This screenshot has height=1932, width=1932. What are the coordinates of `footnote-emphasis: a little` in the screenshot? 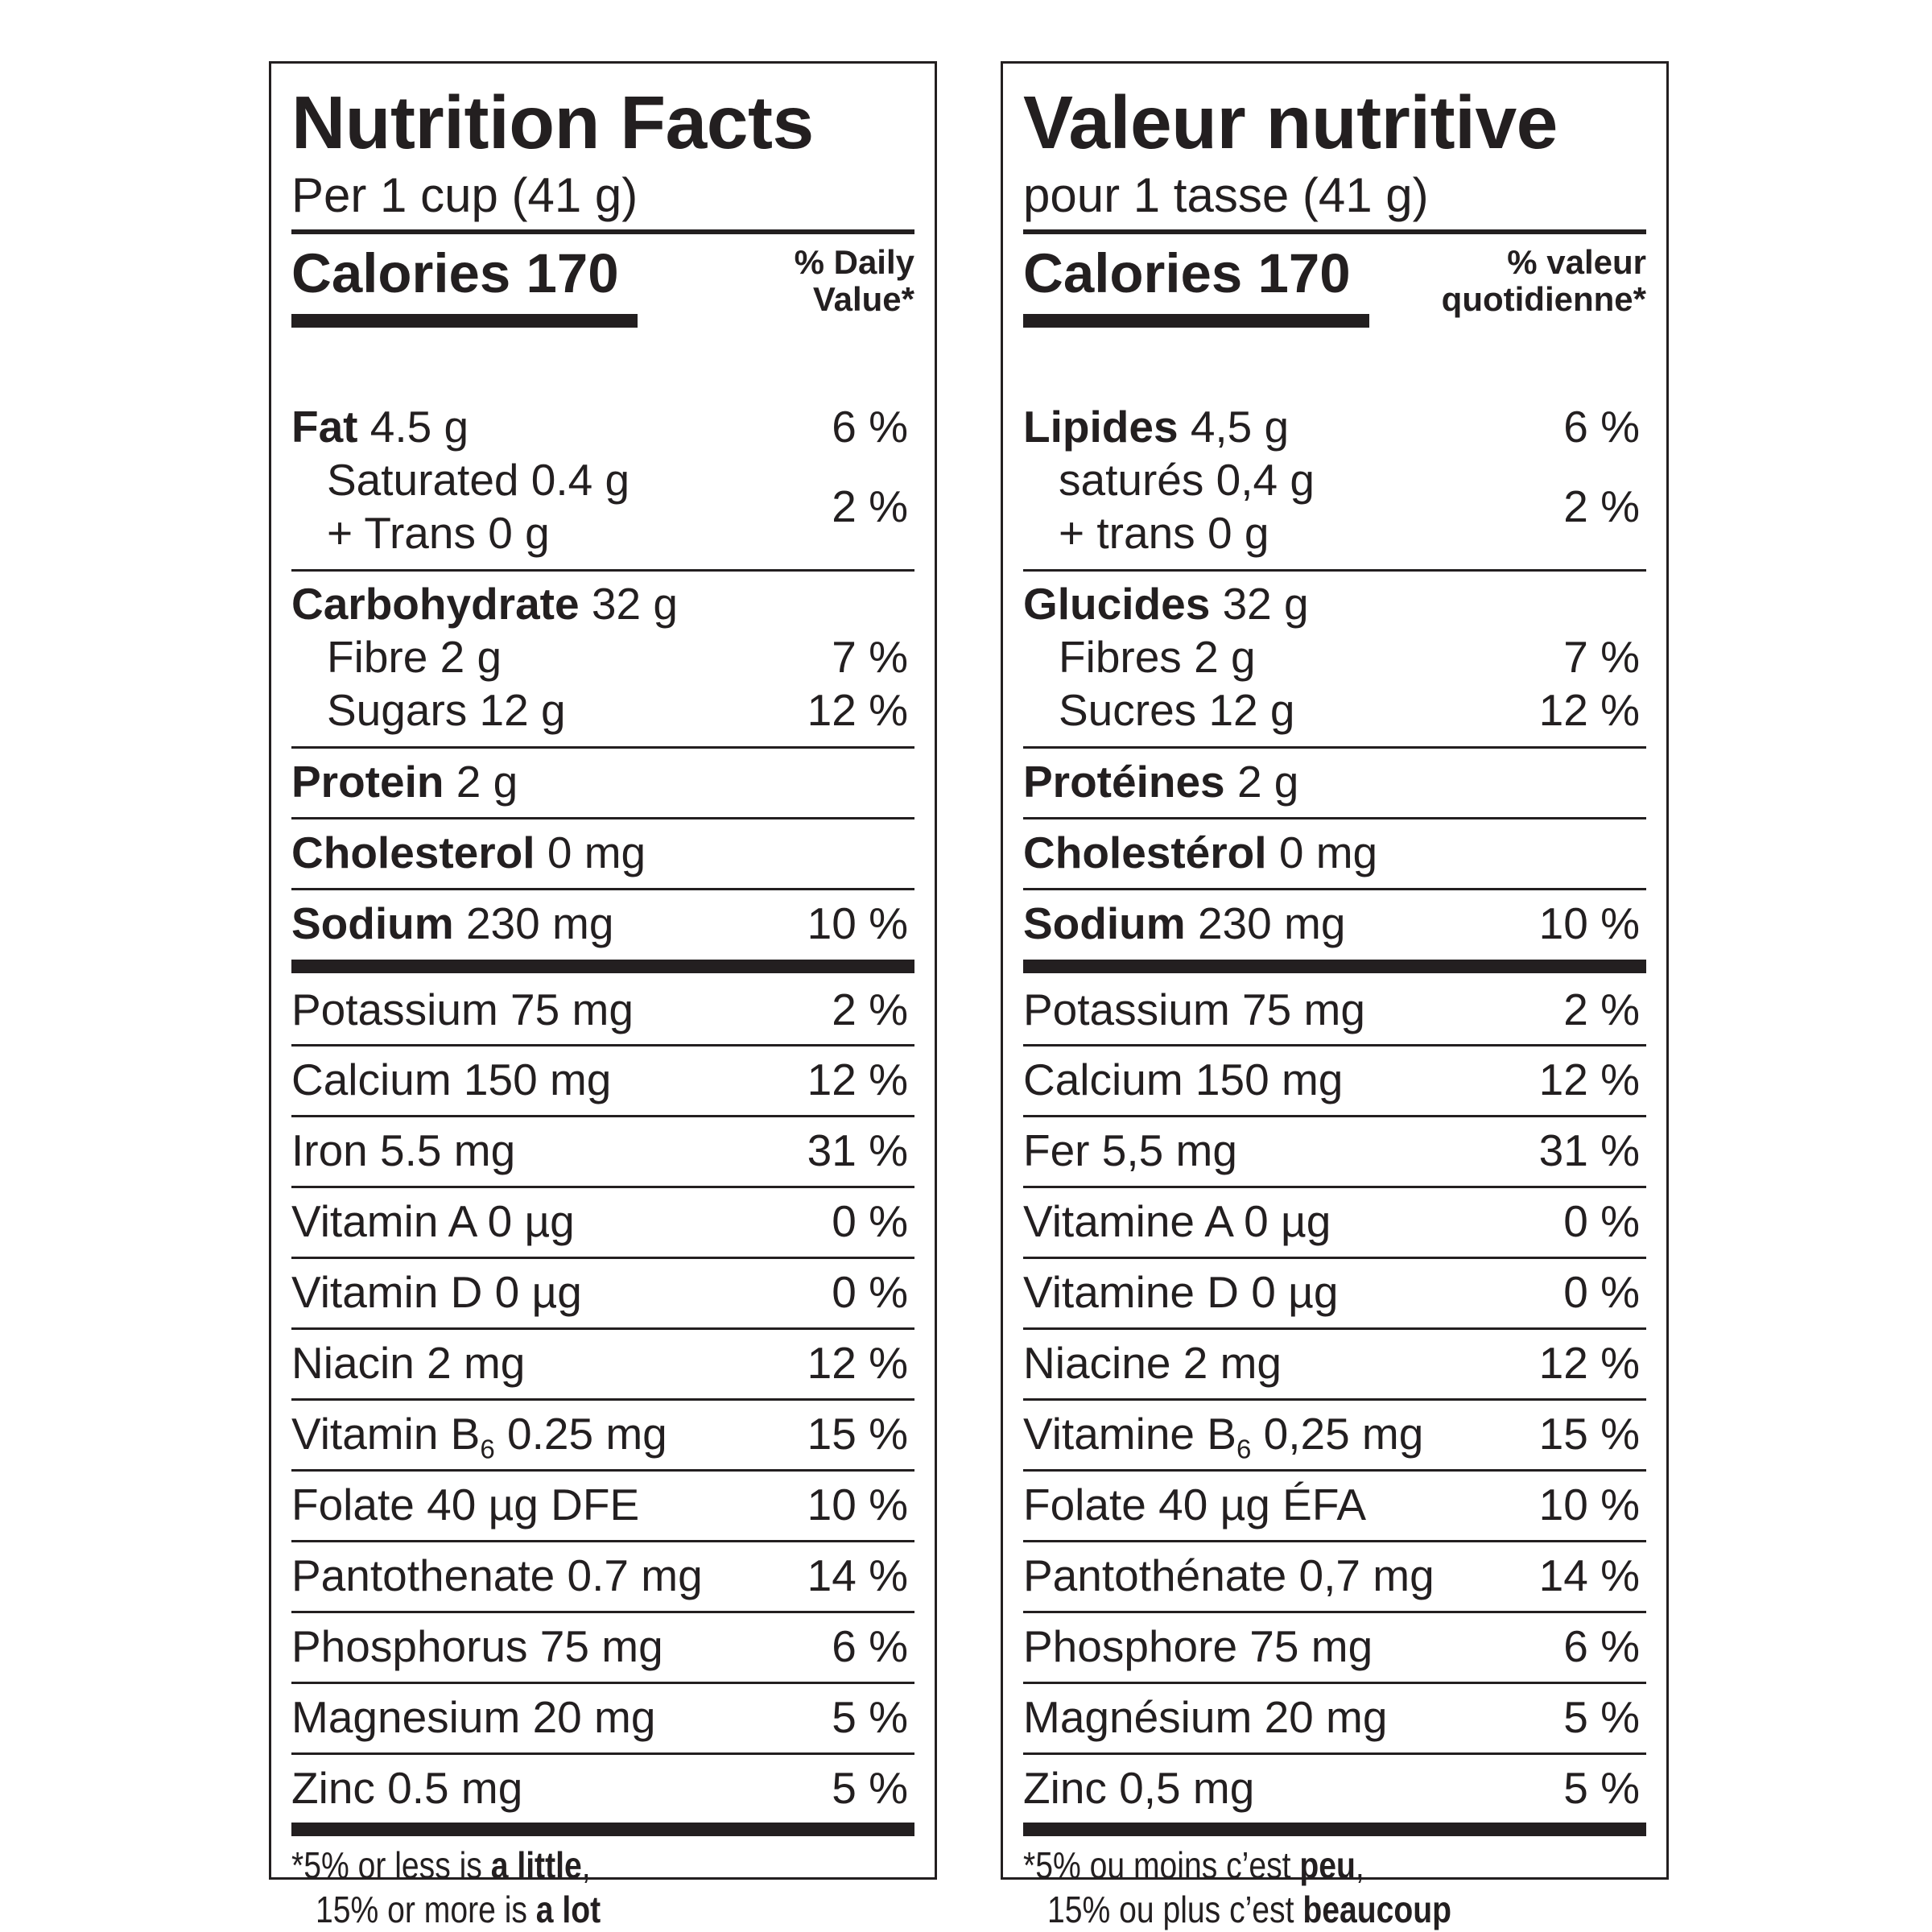 It's located at (536, 1865).